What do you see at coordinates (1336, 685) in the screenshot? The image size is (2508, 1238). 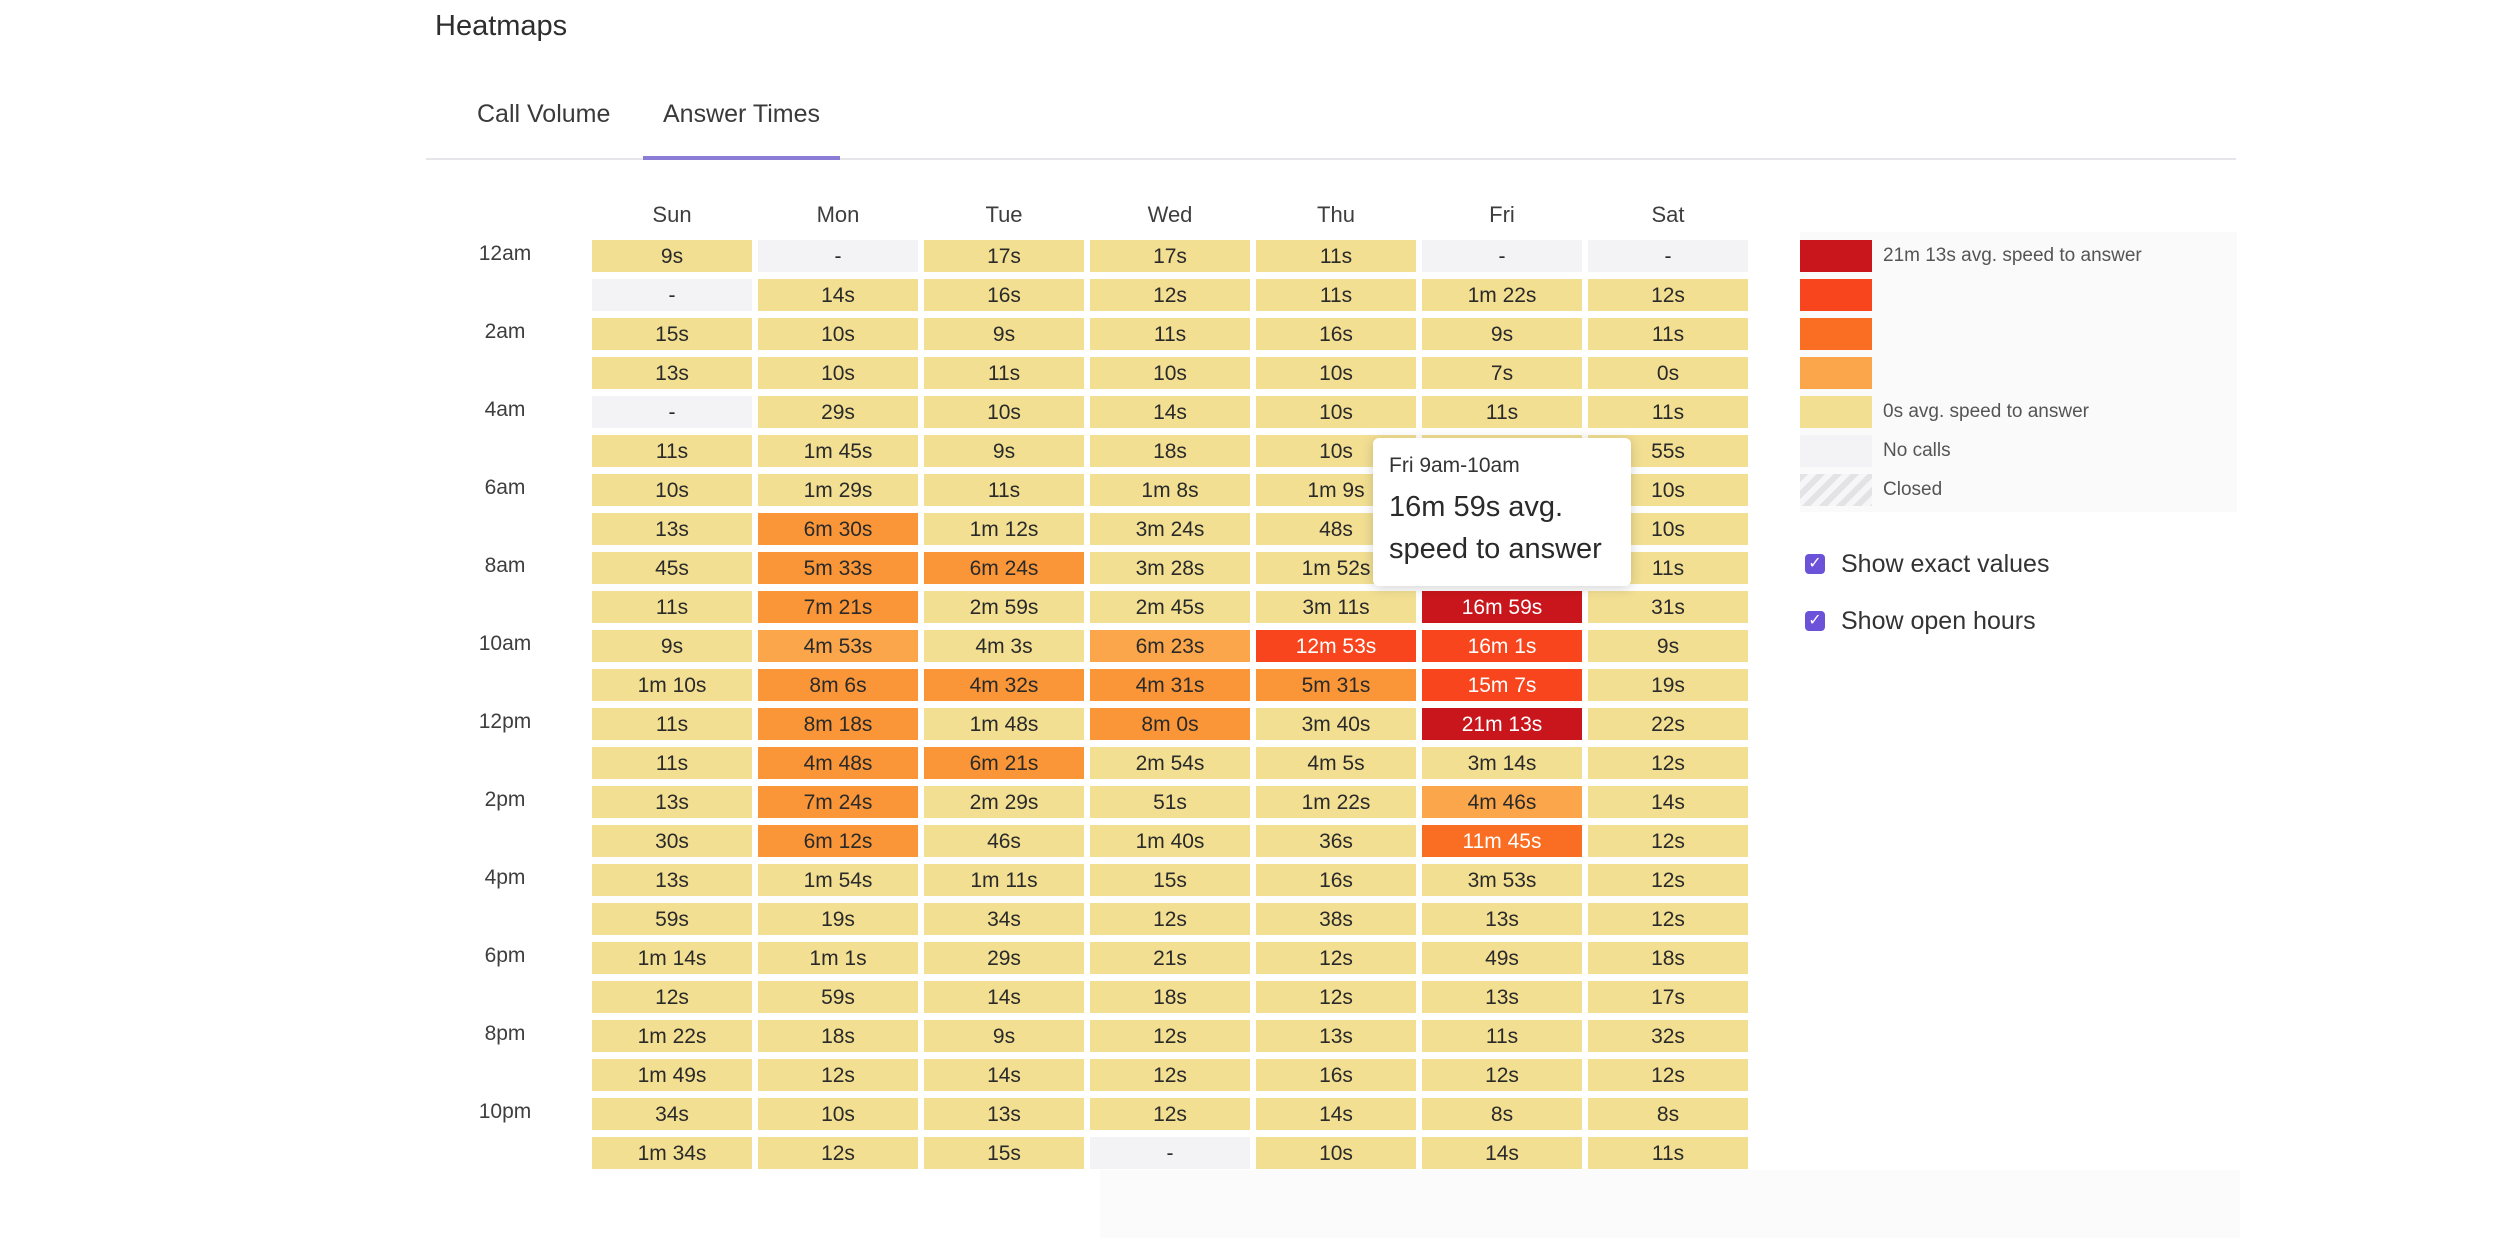 I see `heatmap-cell: 5m 31s` at bounding box center [1336, 685].